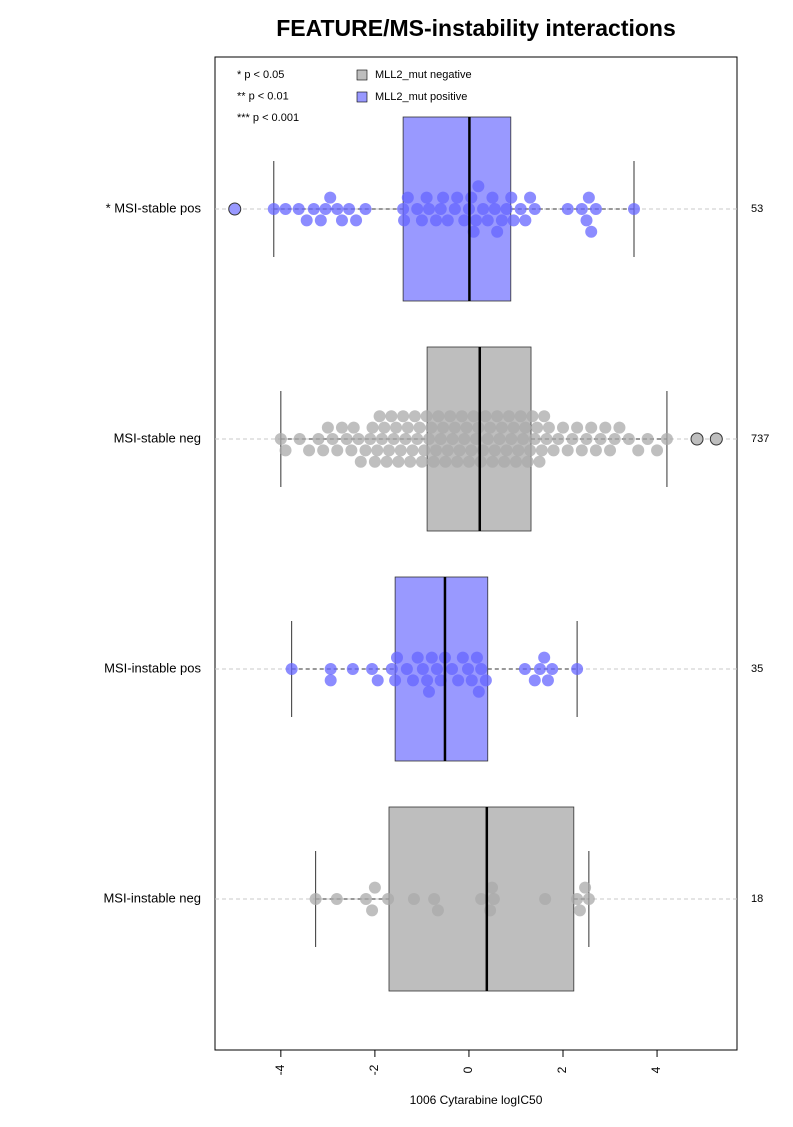  I want to click on x-axis-label: 1006 Cytarabine logIC50, so click(476, 1100).